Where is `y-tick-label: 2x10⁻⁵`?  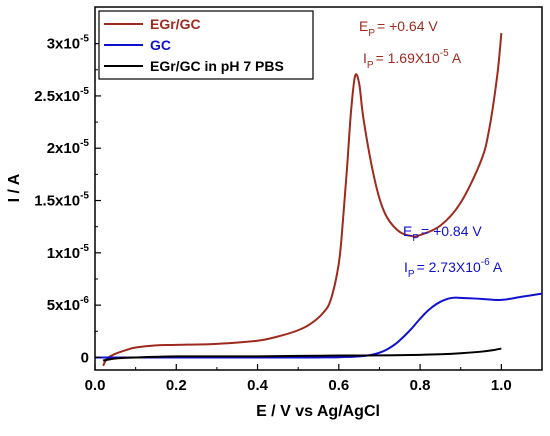
y-tick-label: 2x10⁻⁵ is located at coordinates (68, 147).